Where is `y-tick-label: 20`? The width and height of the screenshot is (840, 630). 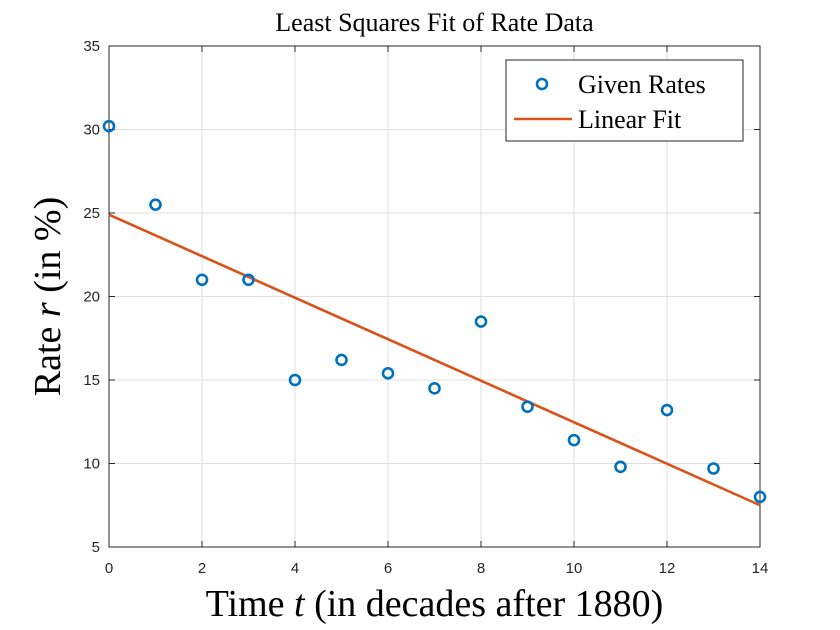 y-tick-label: 20 is located at coordinates (91, 297).